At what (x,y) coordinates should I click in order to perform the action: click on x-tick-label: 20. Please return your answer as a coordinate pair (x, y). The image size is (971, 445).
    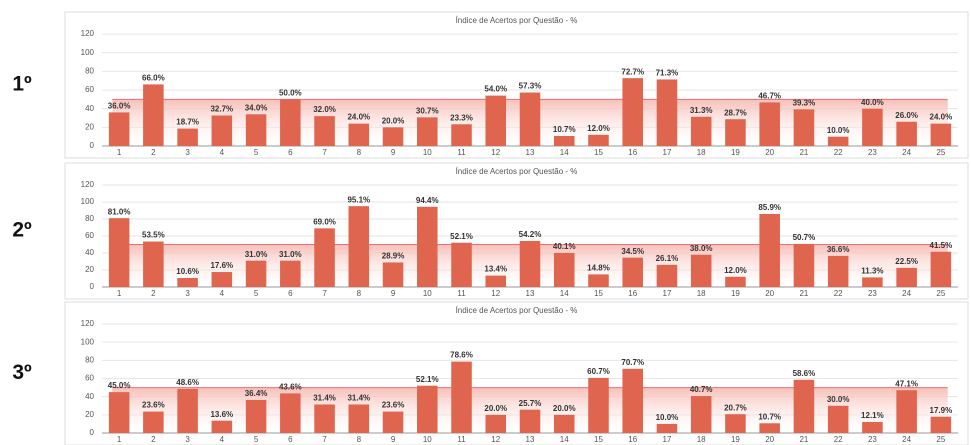
    Looking at the image, I should click on (769, 293).